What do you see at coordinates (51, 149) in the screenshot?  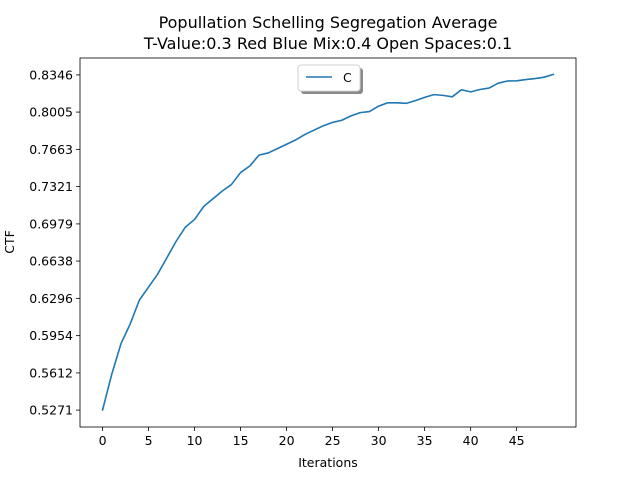 I see `y-tick-label: 0.7663` at bounding box center [51, 149].